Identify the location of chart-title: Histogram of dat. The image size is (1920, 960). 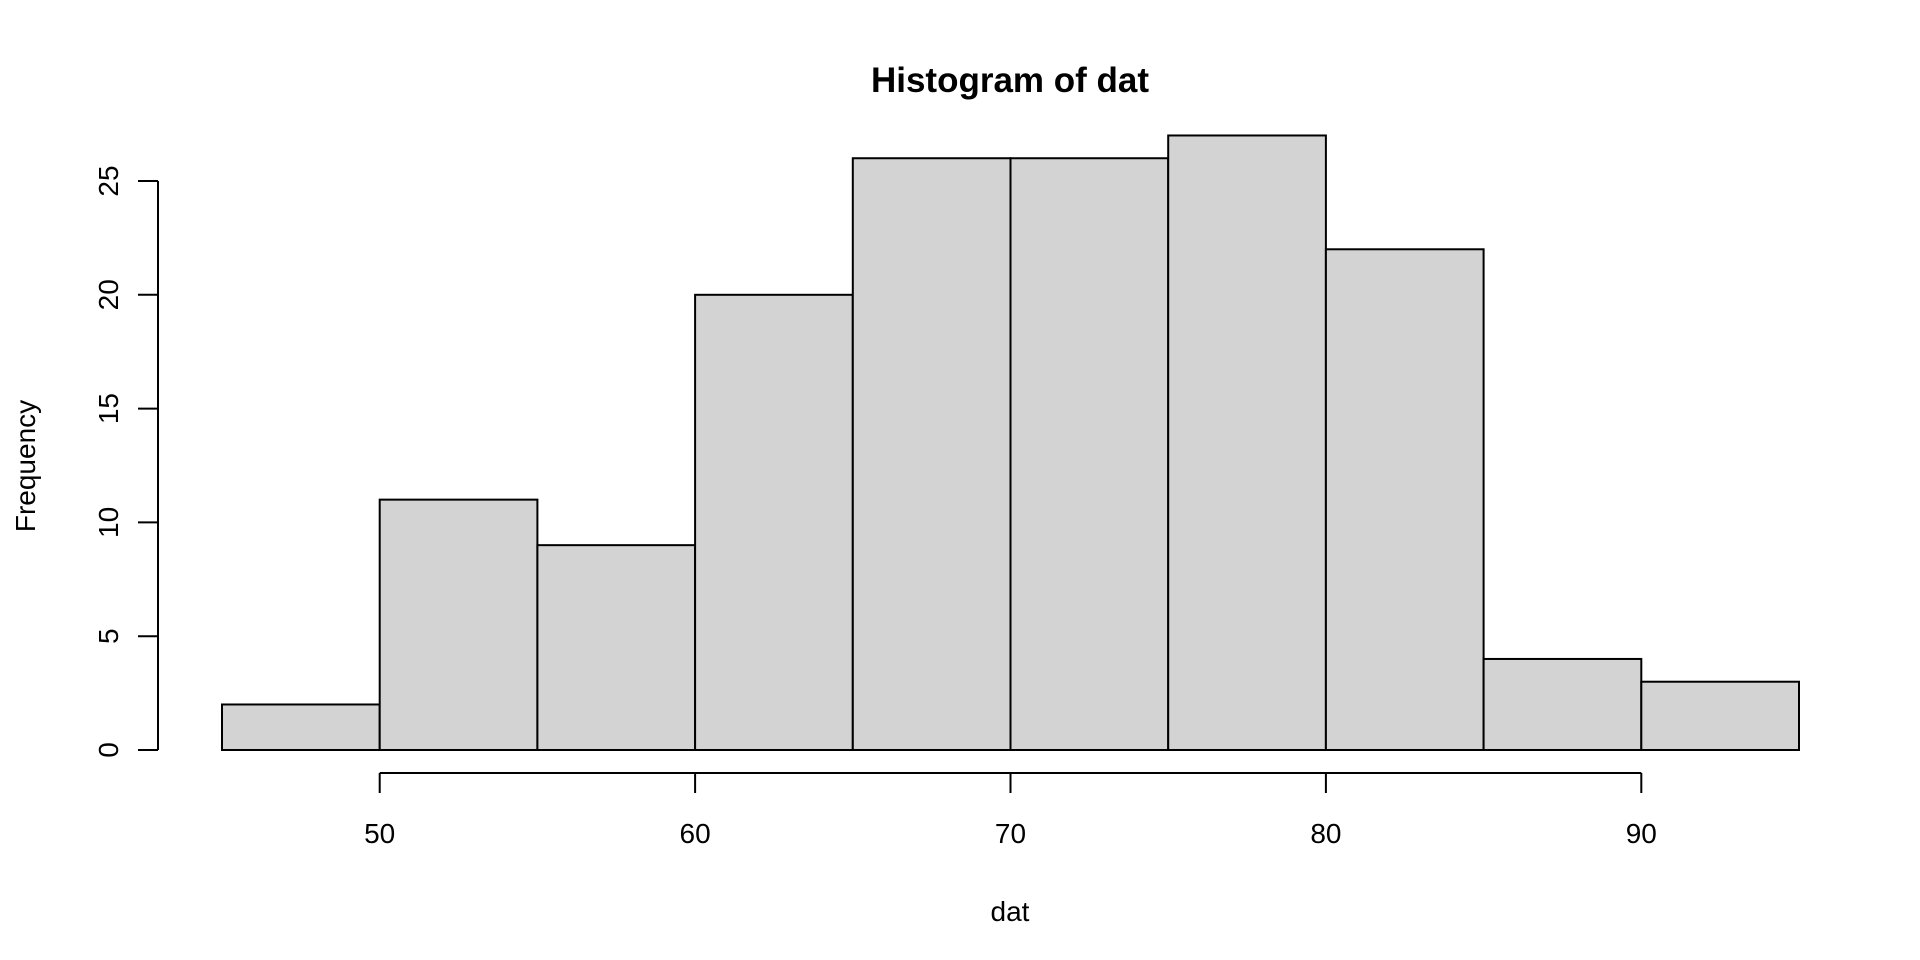
(1010, 80).